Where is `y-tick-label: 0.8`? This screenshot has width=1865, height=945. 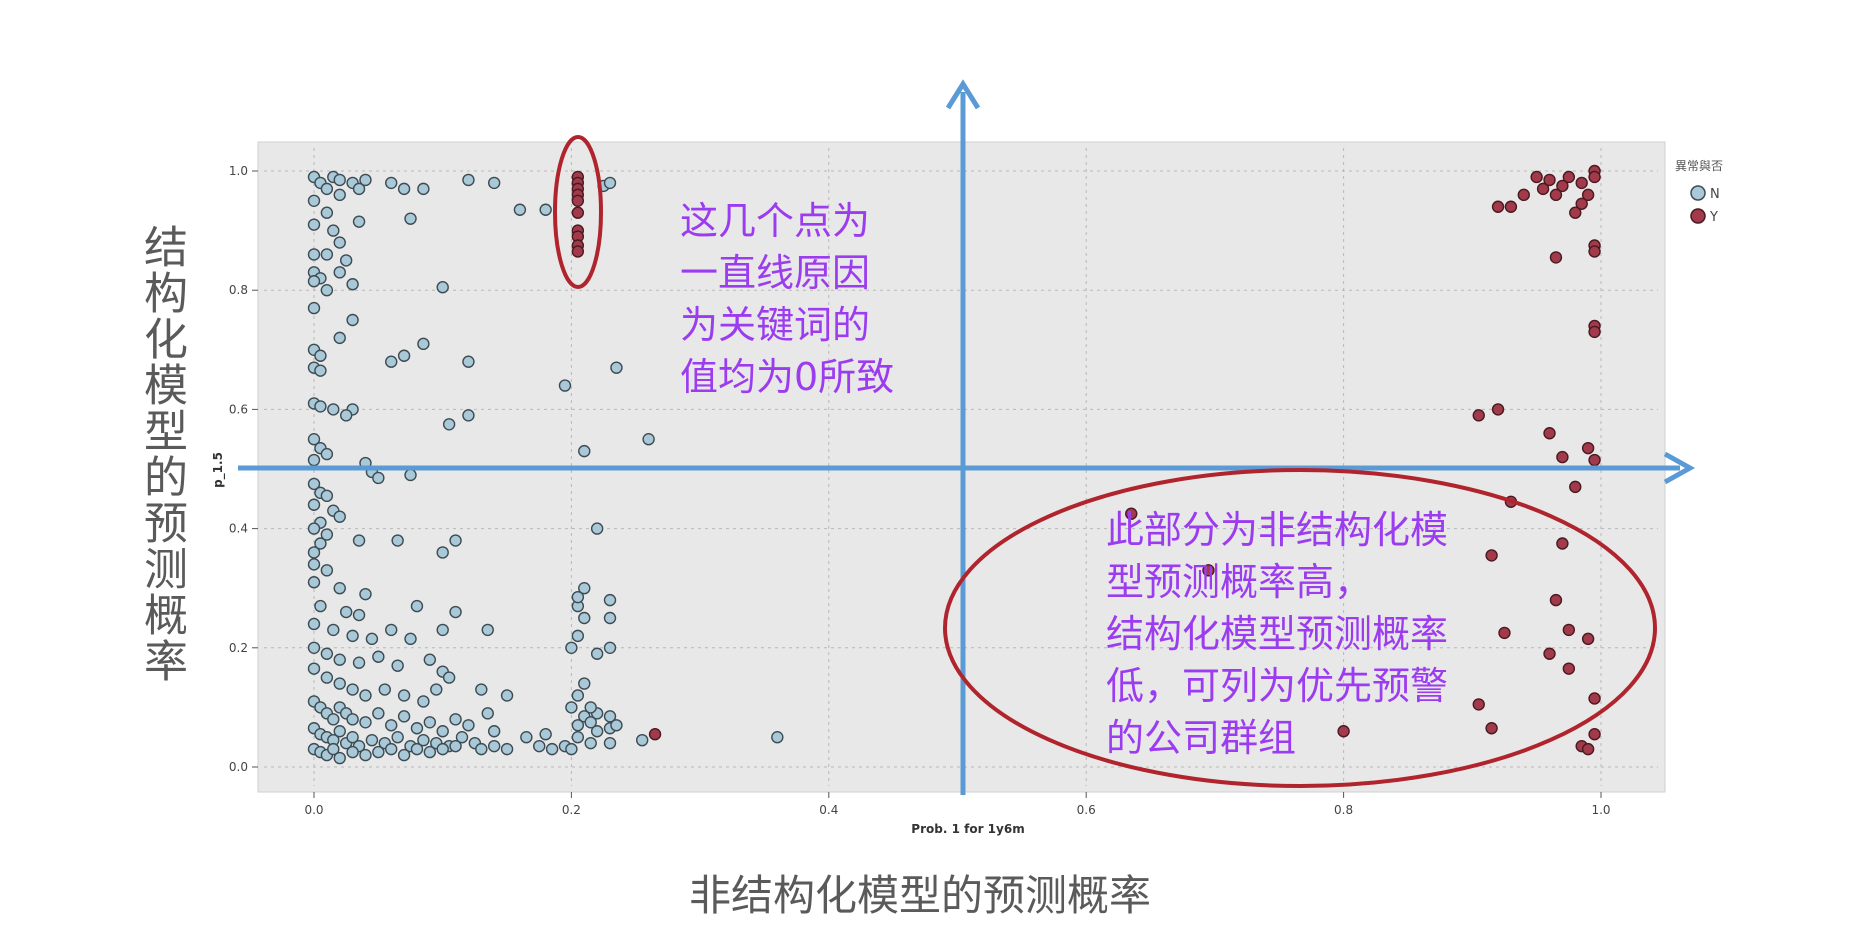
y-tick-label: 0.8 is located at coordinates (238, 290).